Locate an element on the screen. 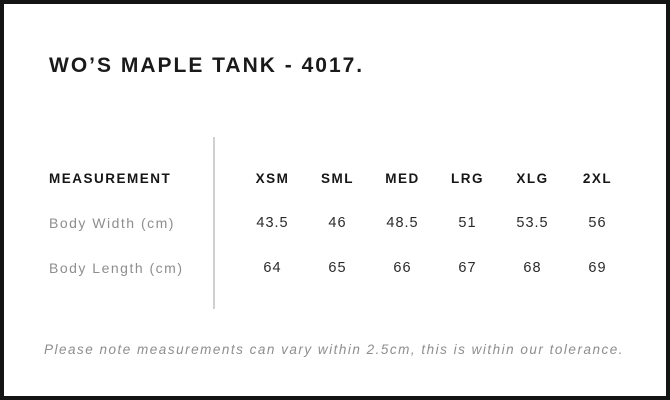 This screenshot has width=670, height=400. body-width-med: 48.5 is located at coordinates (402, 223).